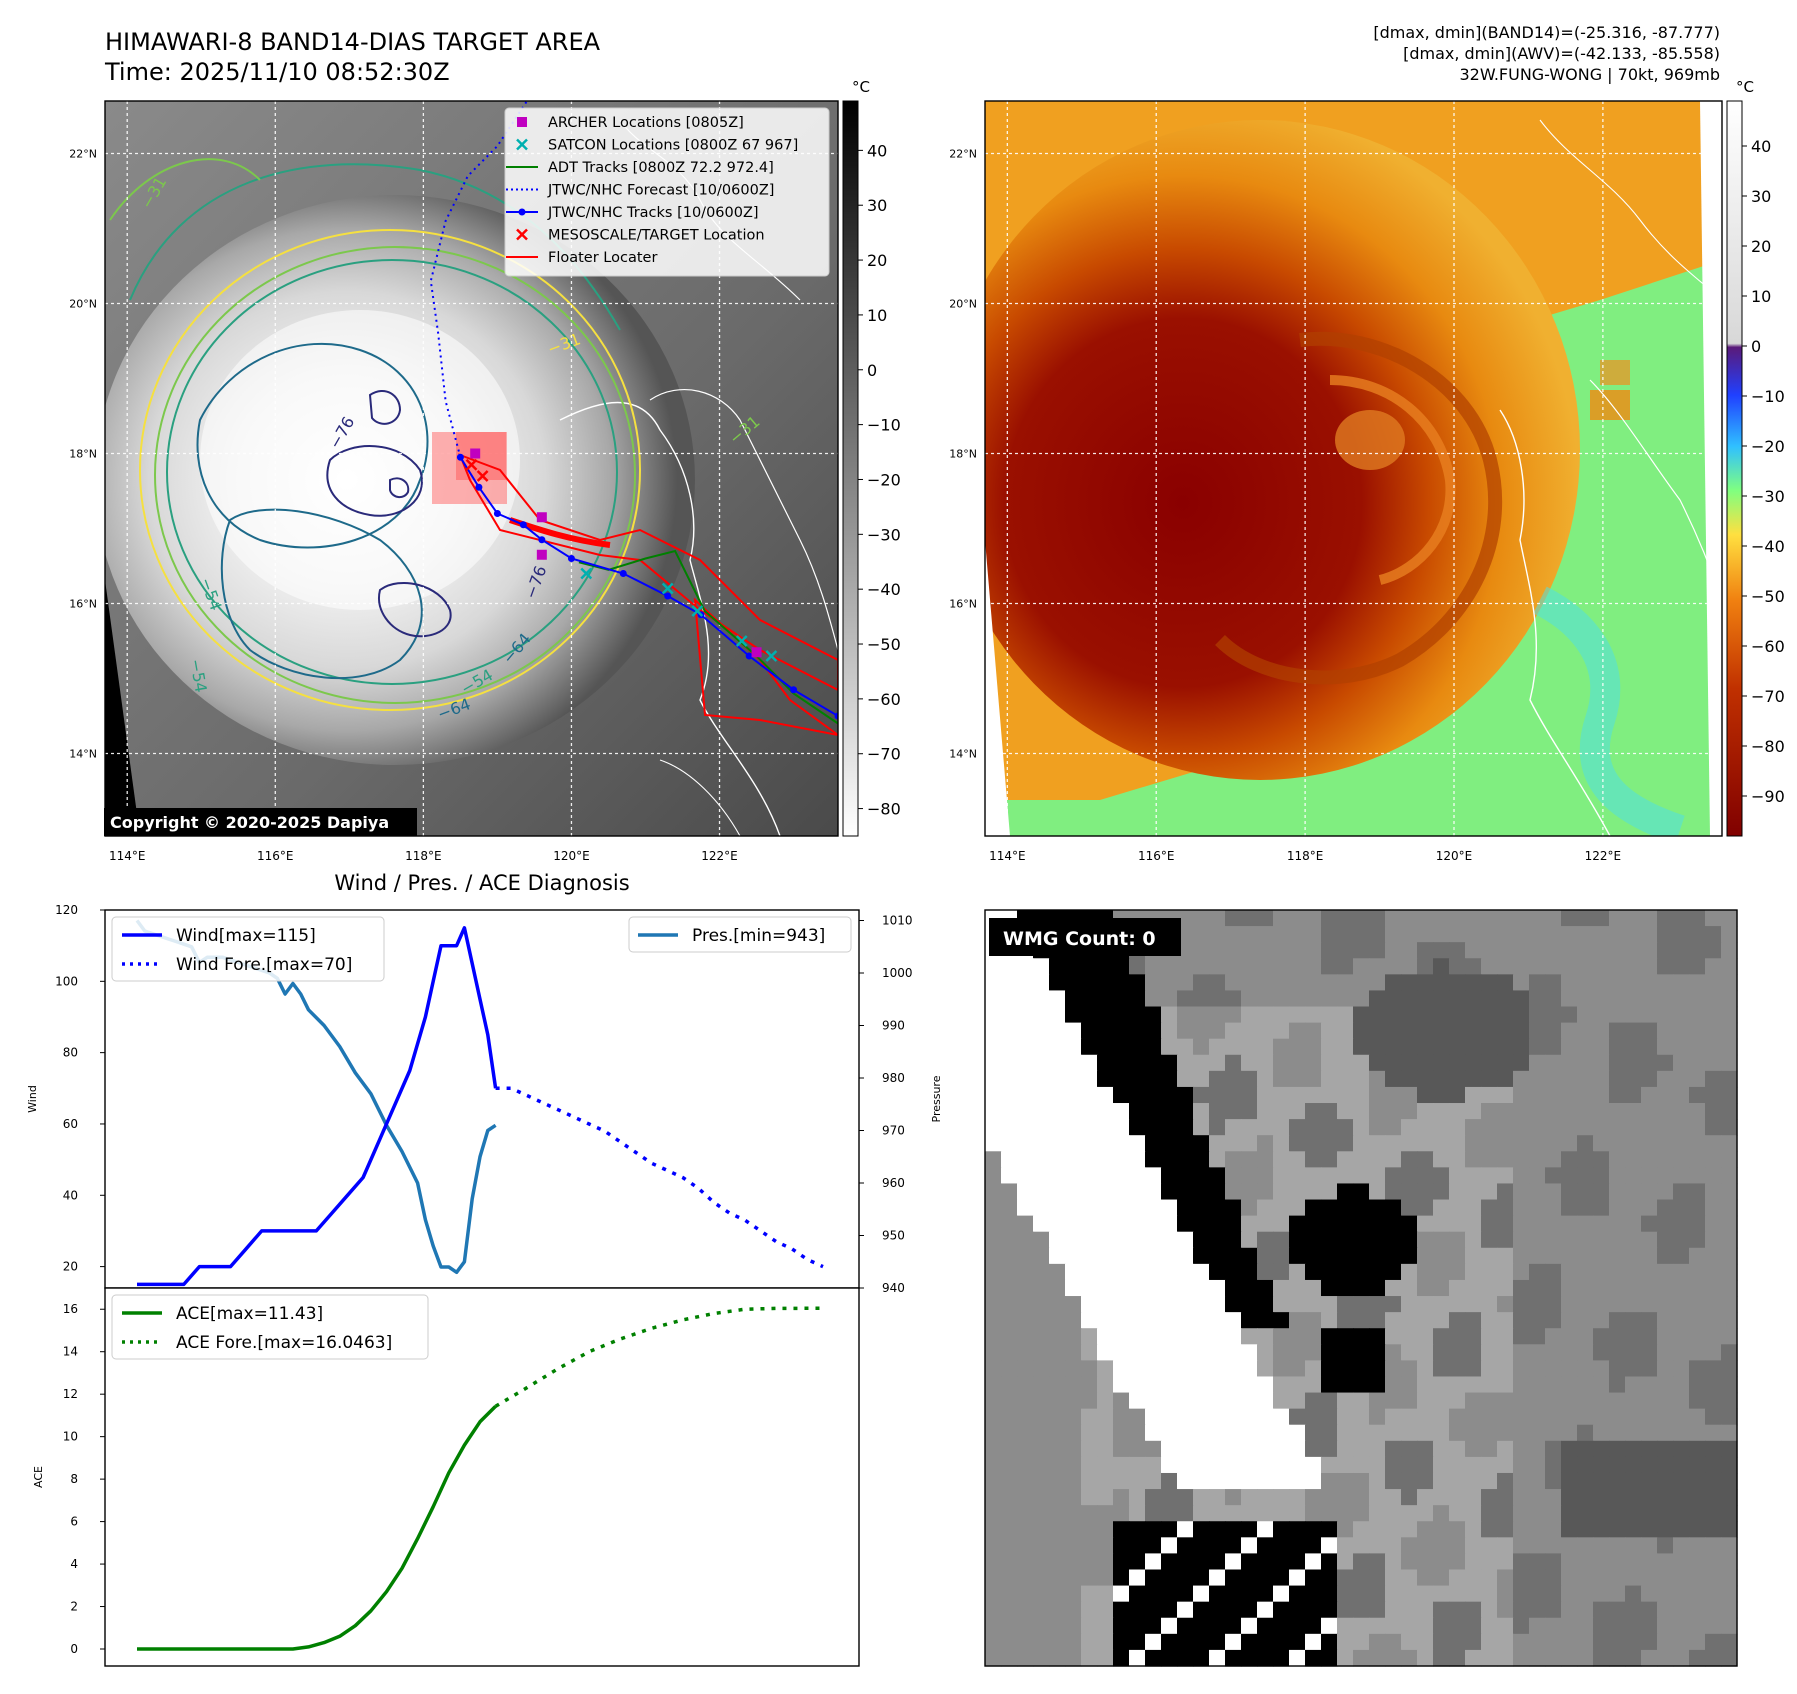 This screenshot has height=1694, width=1797. What do you see at coordinates (70, 1195) in the screenshot?
I see `wind-tick-label: 40` at bounding box center [70, 1195].